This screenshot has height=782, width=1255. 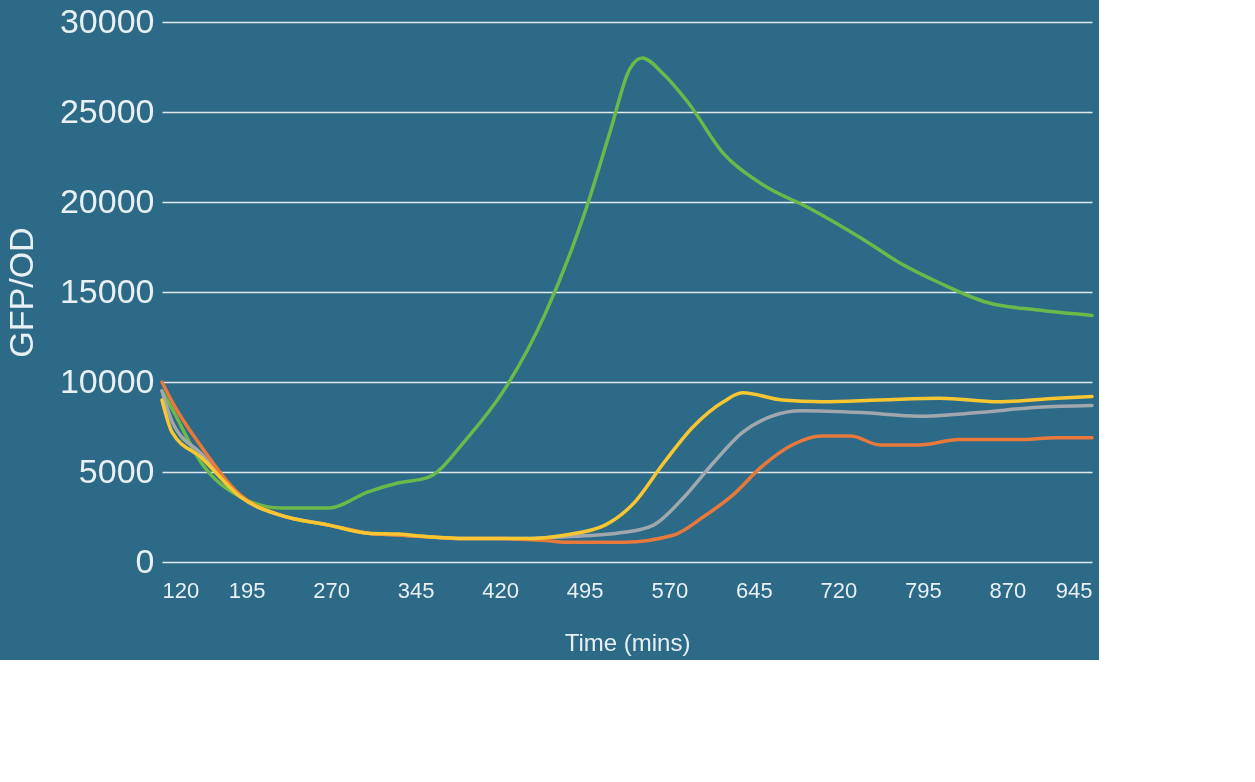 I want to click on x-tick-label: 645, so click(x=754, y=590).